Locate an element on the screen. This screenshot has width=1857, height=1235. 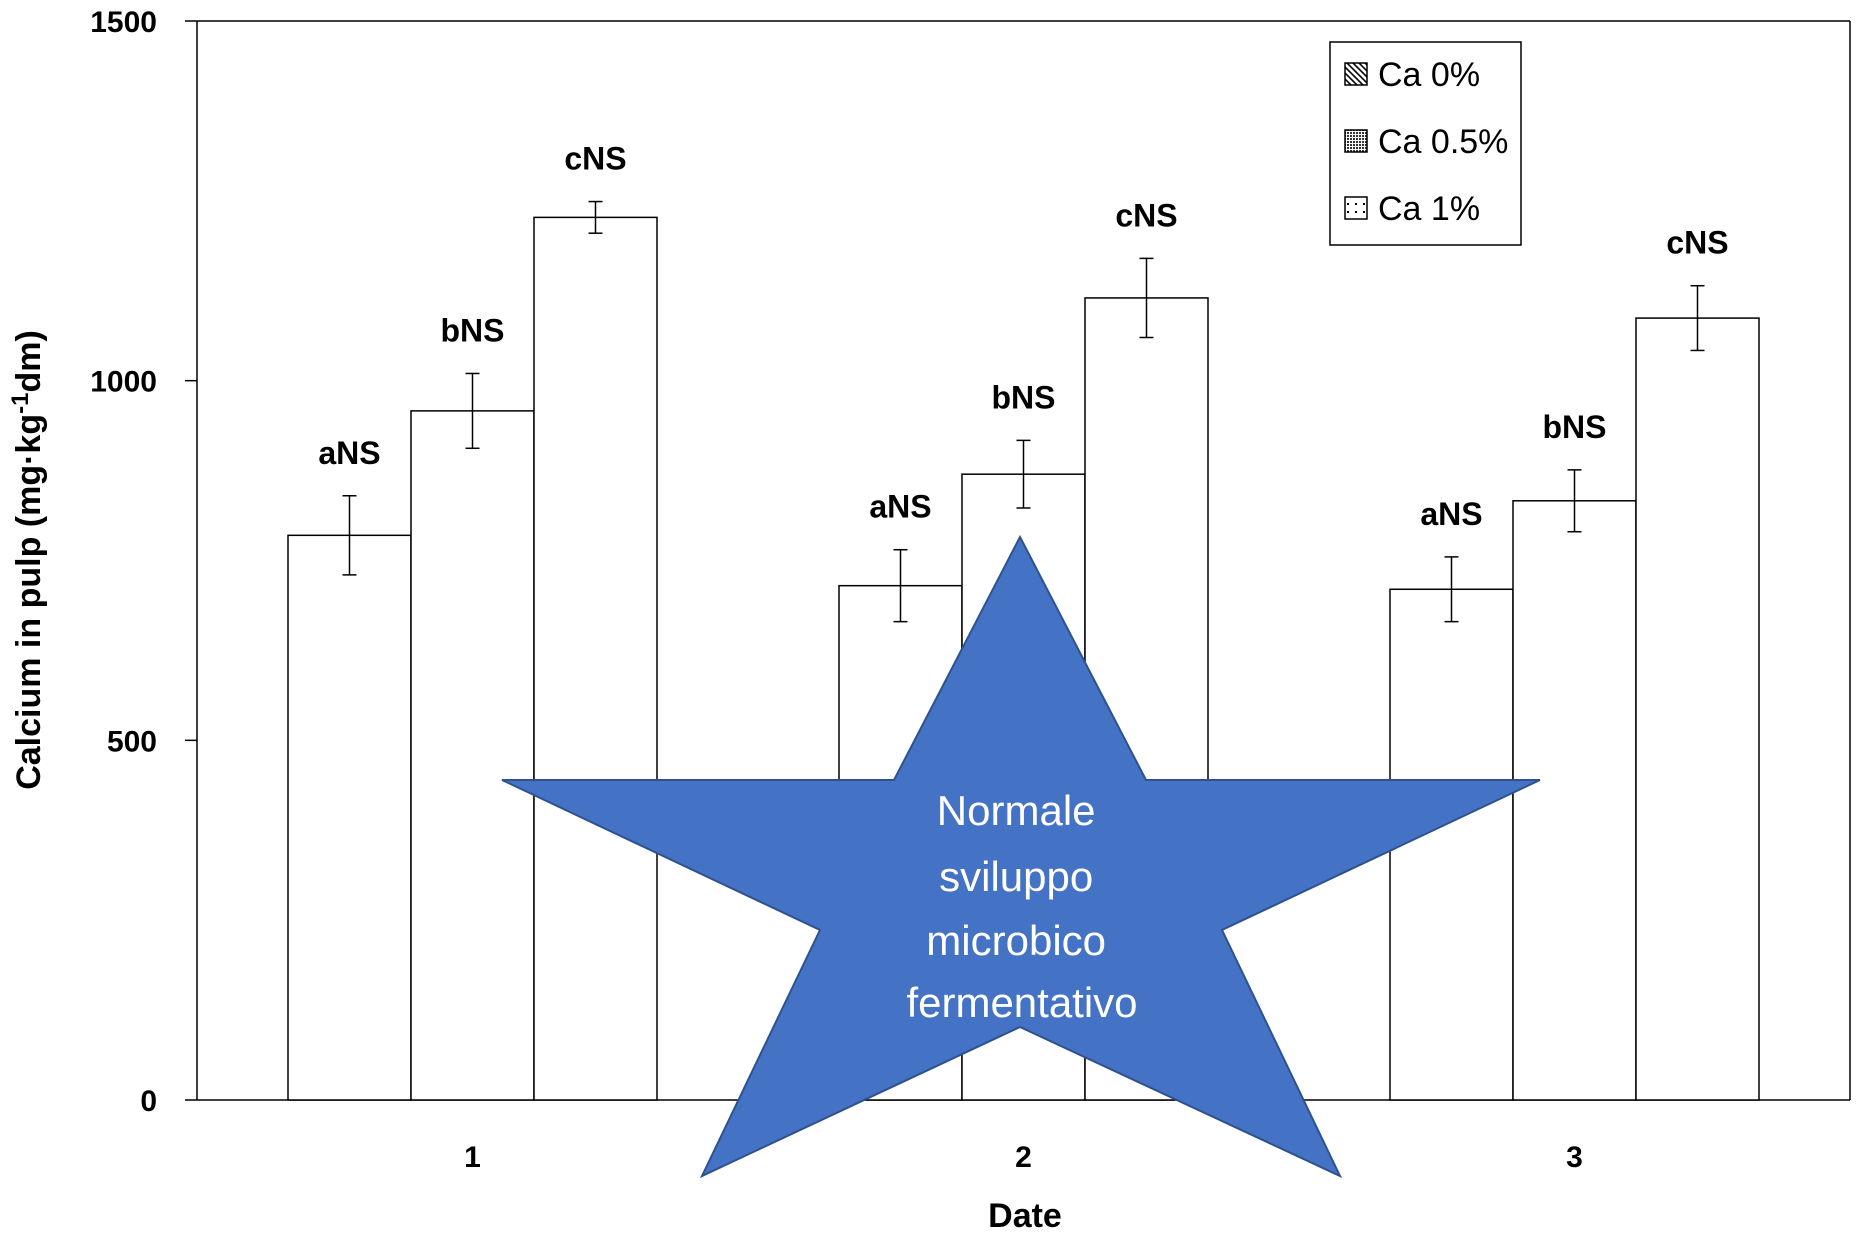
x-tick-label: 2 is located at coordinates (1023, 1157).